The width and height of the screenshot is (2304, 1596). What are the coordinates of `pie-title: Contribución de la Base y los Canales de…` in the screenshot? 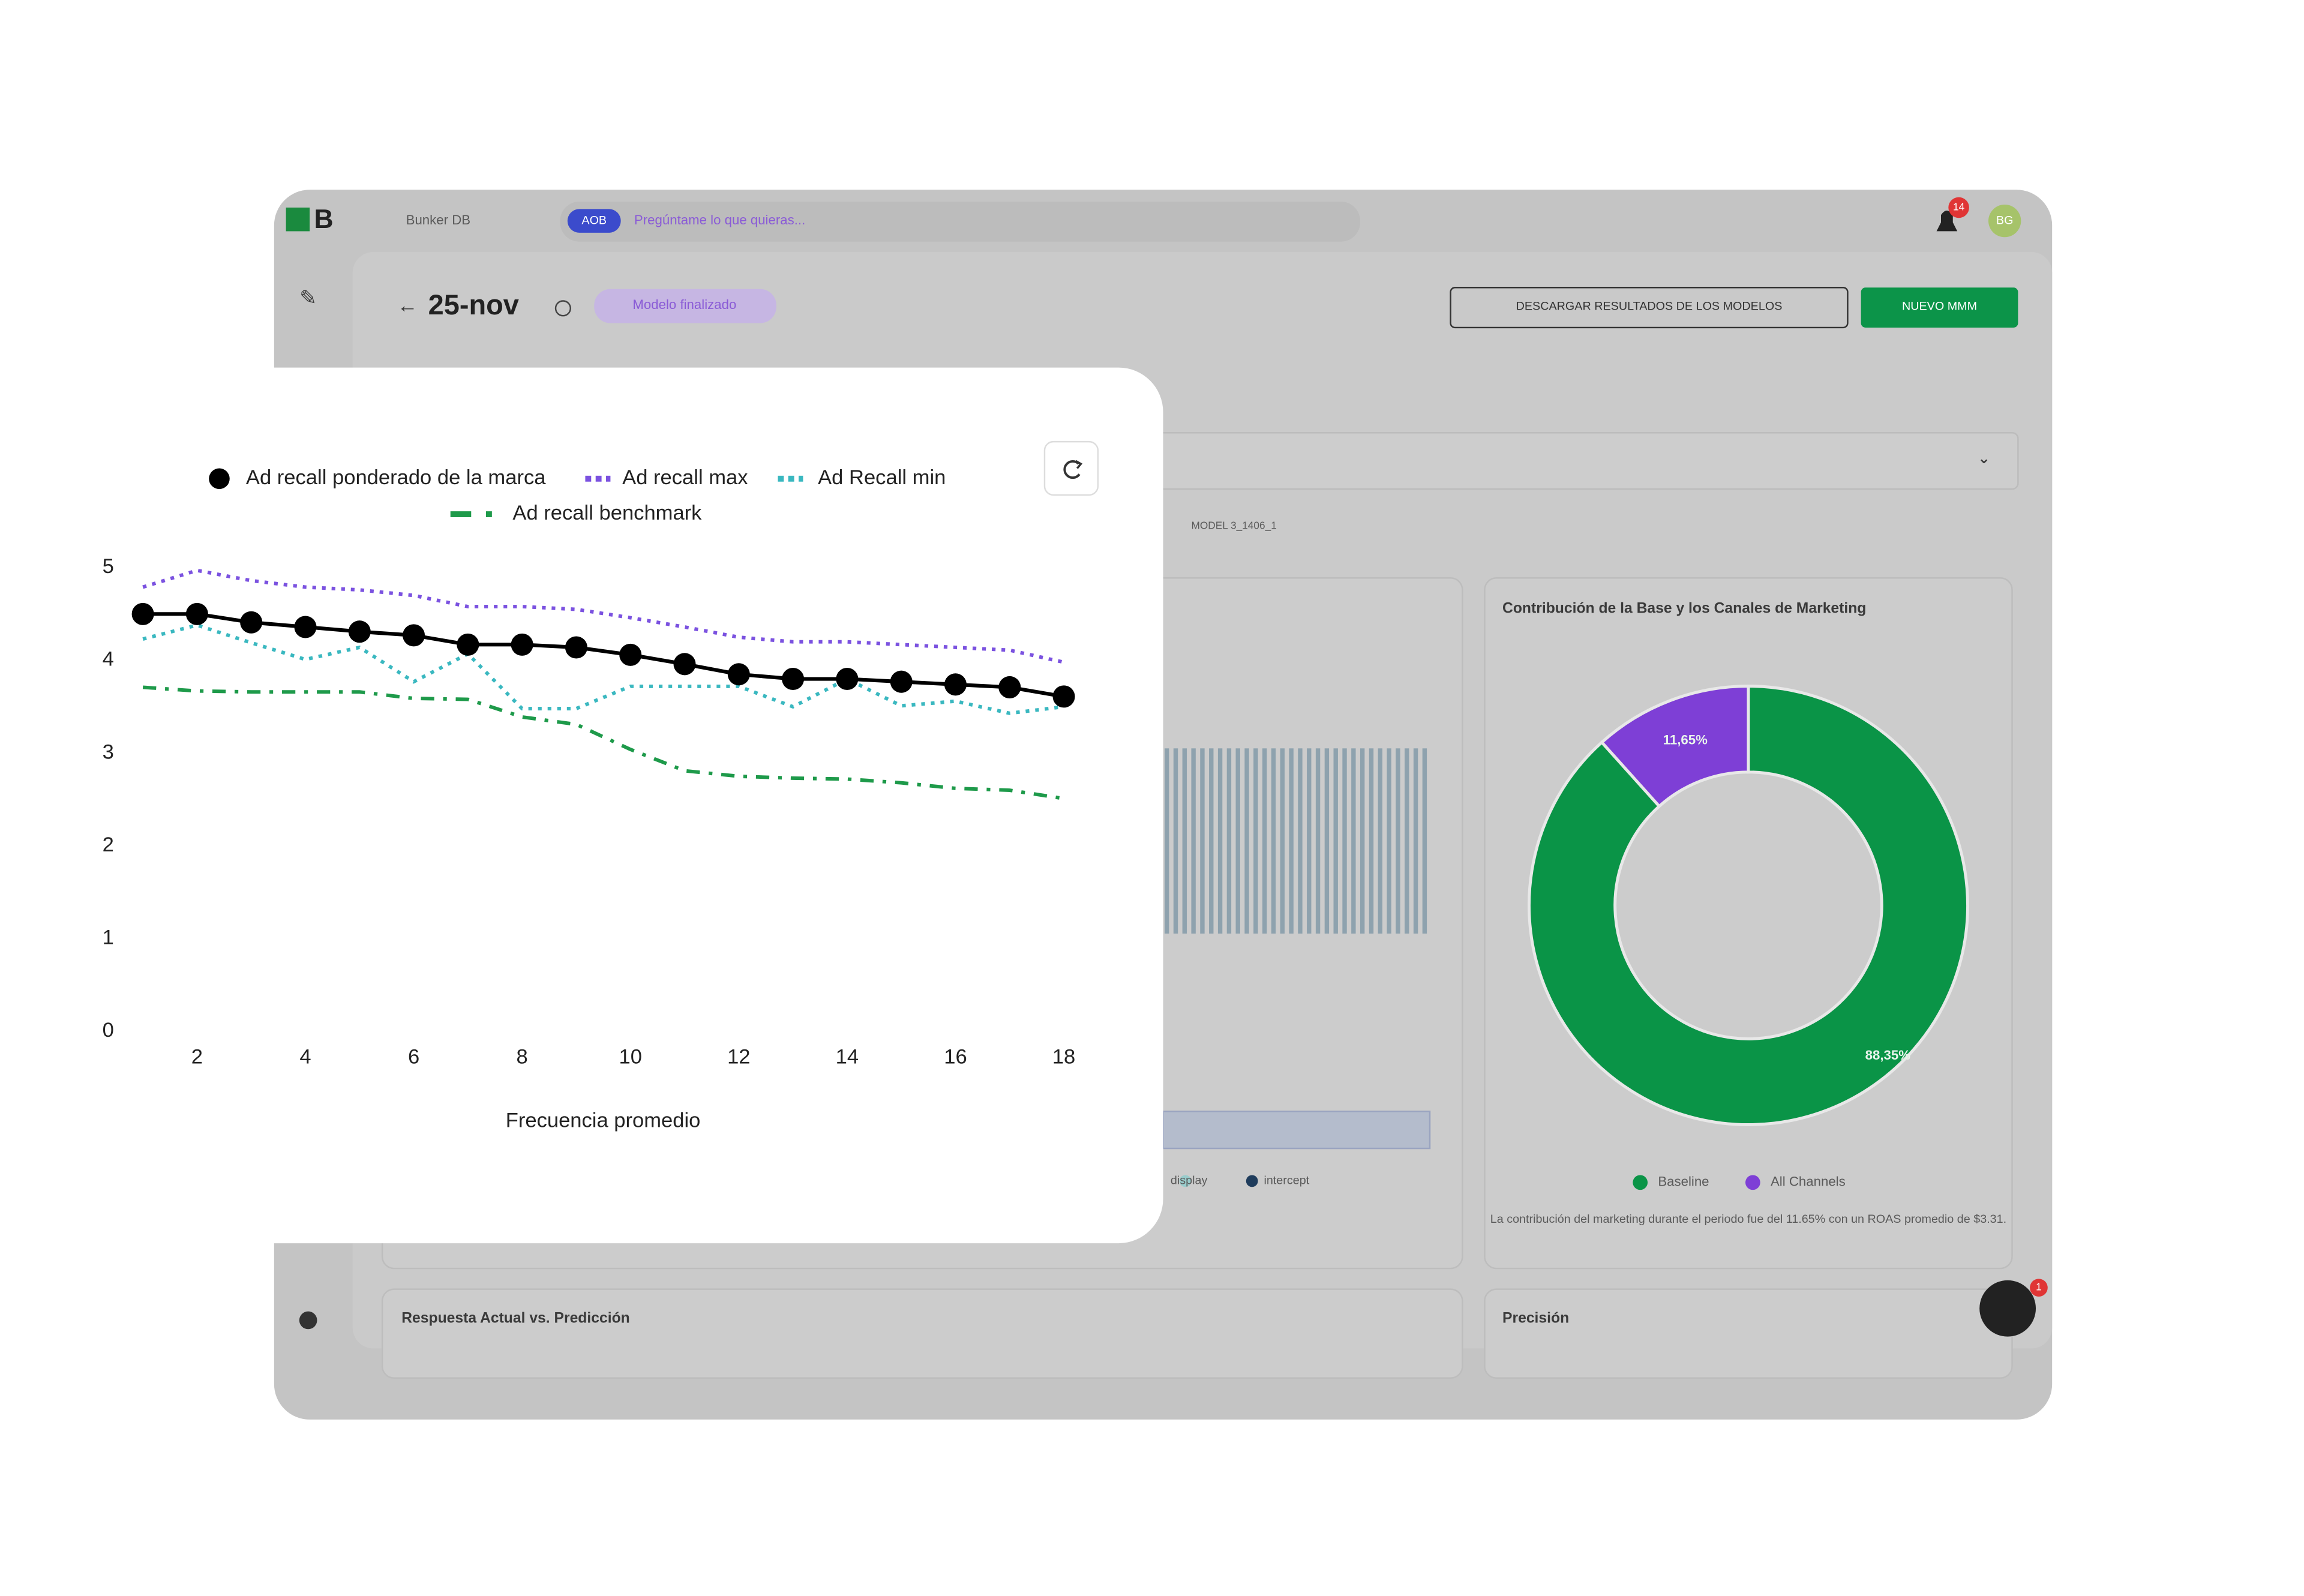 It's located at (1684, 609).